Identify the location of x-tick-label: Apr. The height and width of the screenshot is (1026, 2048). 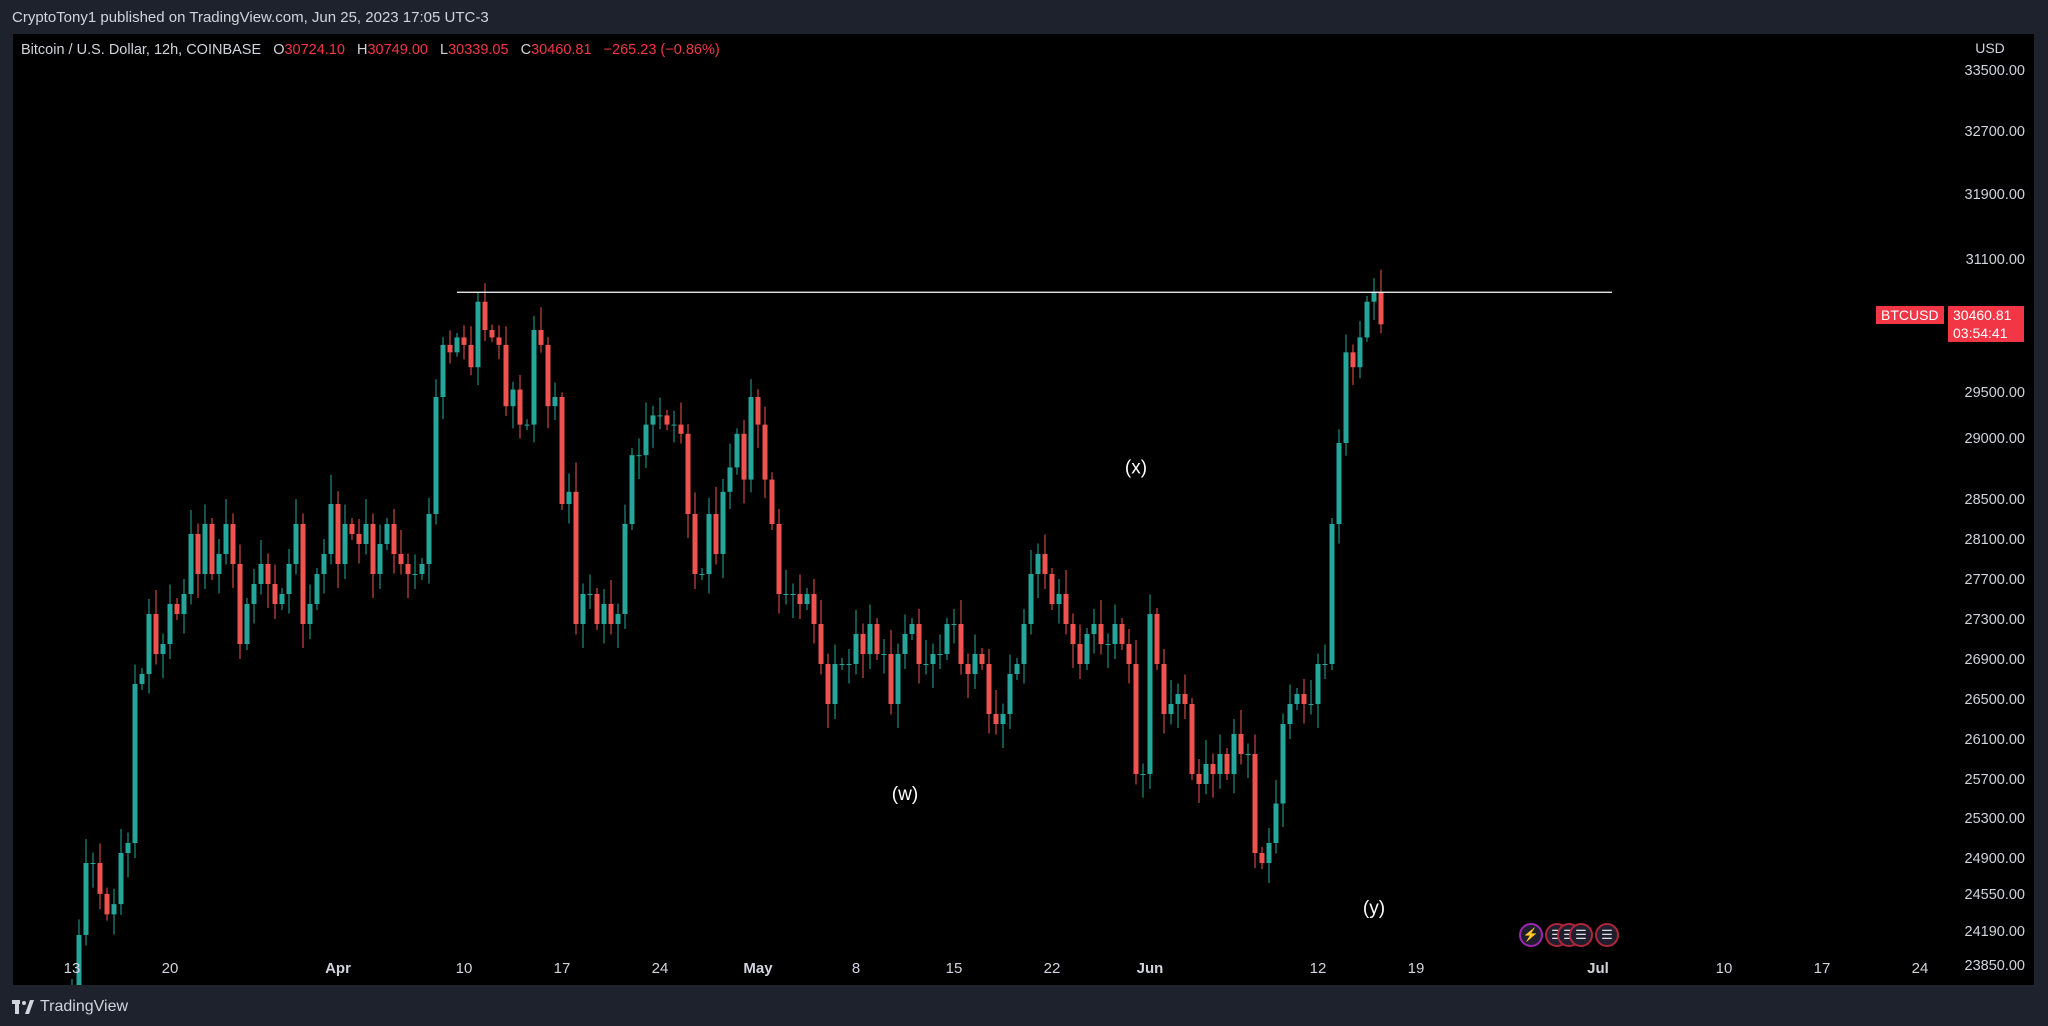
(338, 968).